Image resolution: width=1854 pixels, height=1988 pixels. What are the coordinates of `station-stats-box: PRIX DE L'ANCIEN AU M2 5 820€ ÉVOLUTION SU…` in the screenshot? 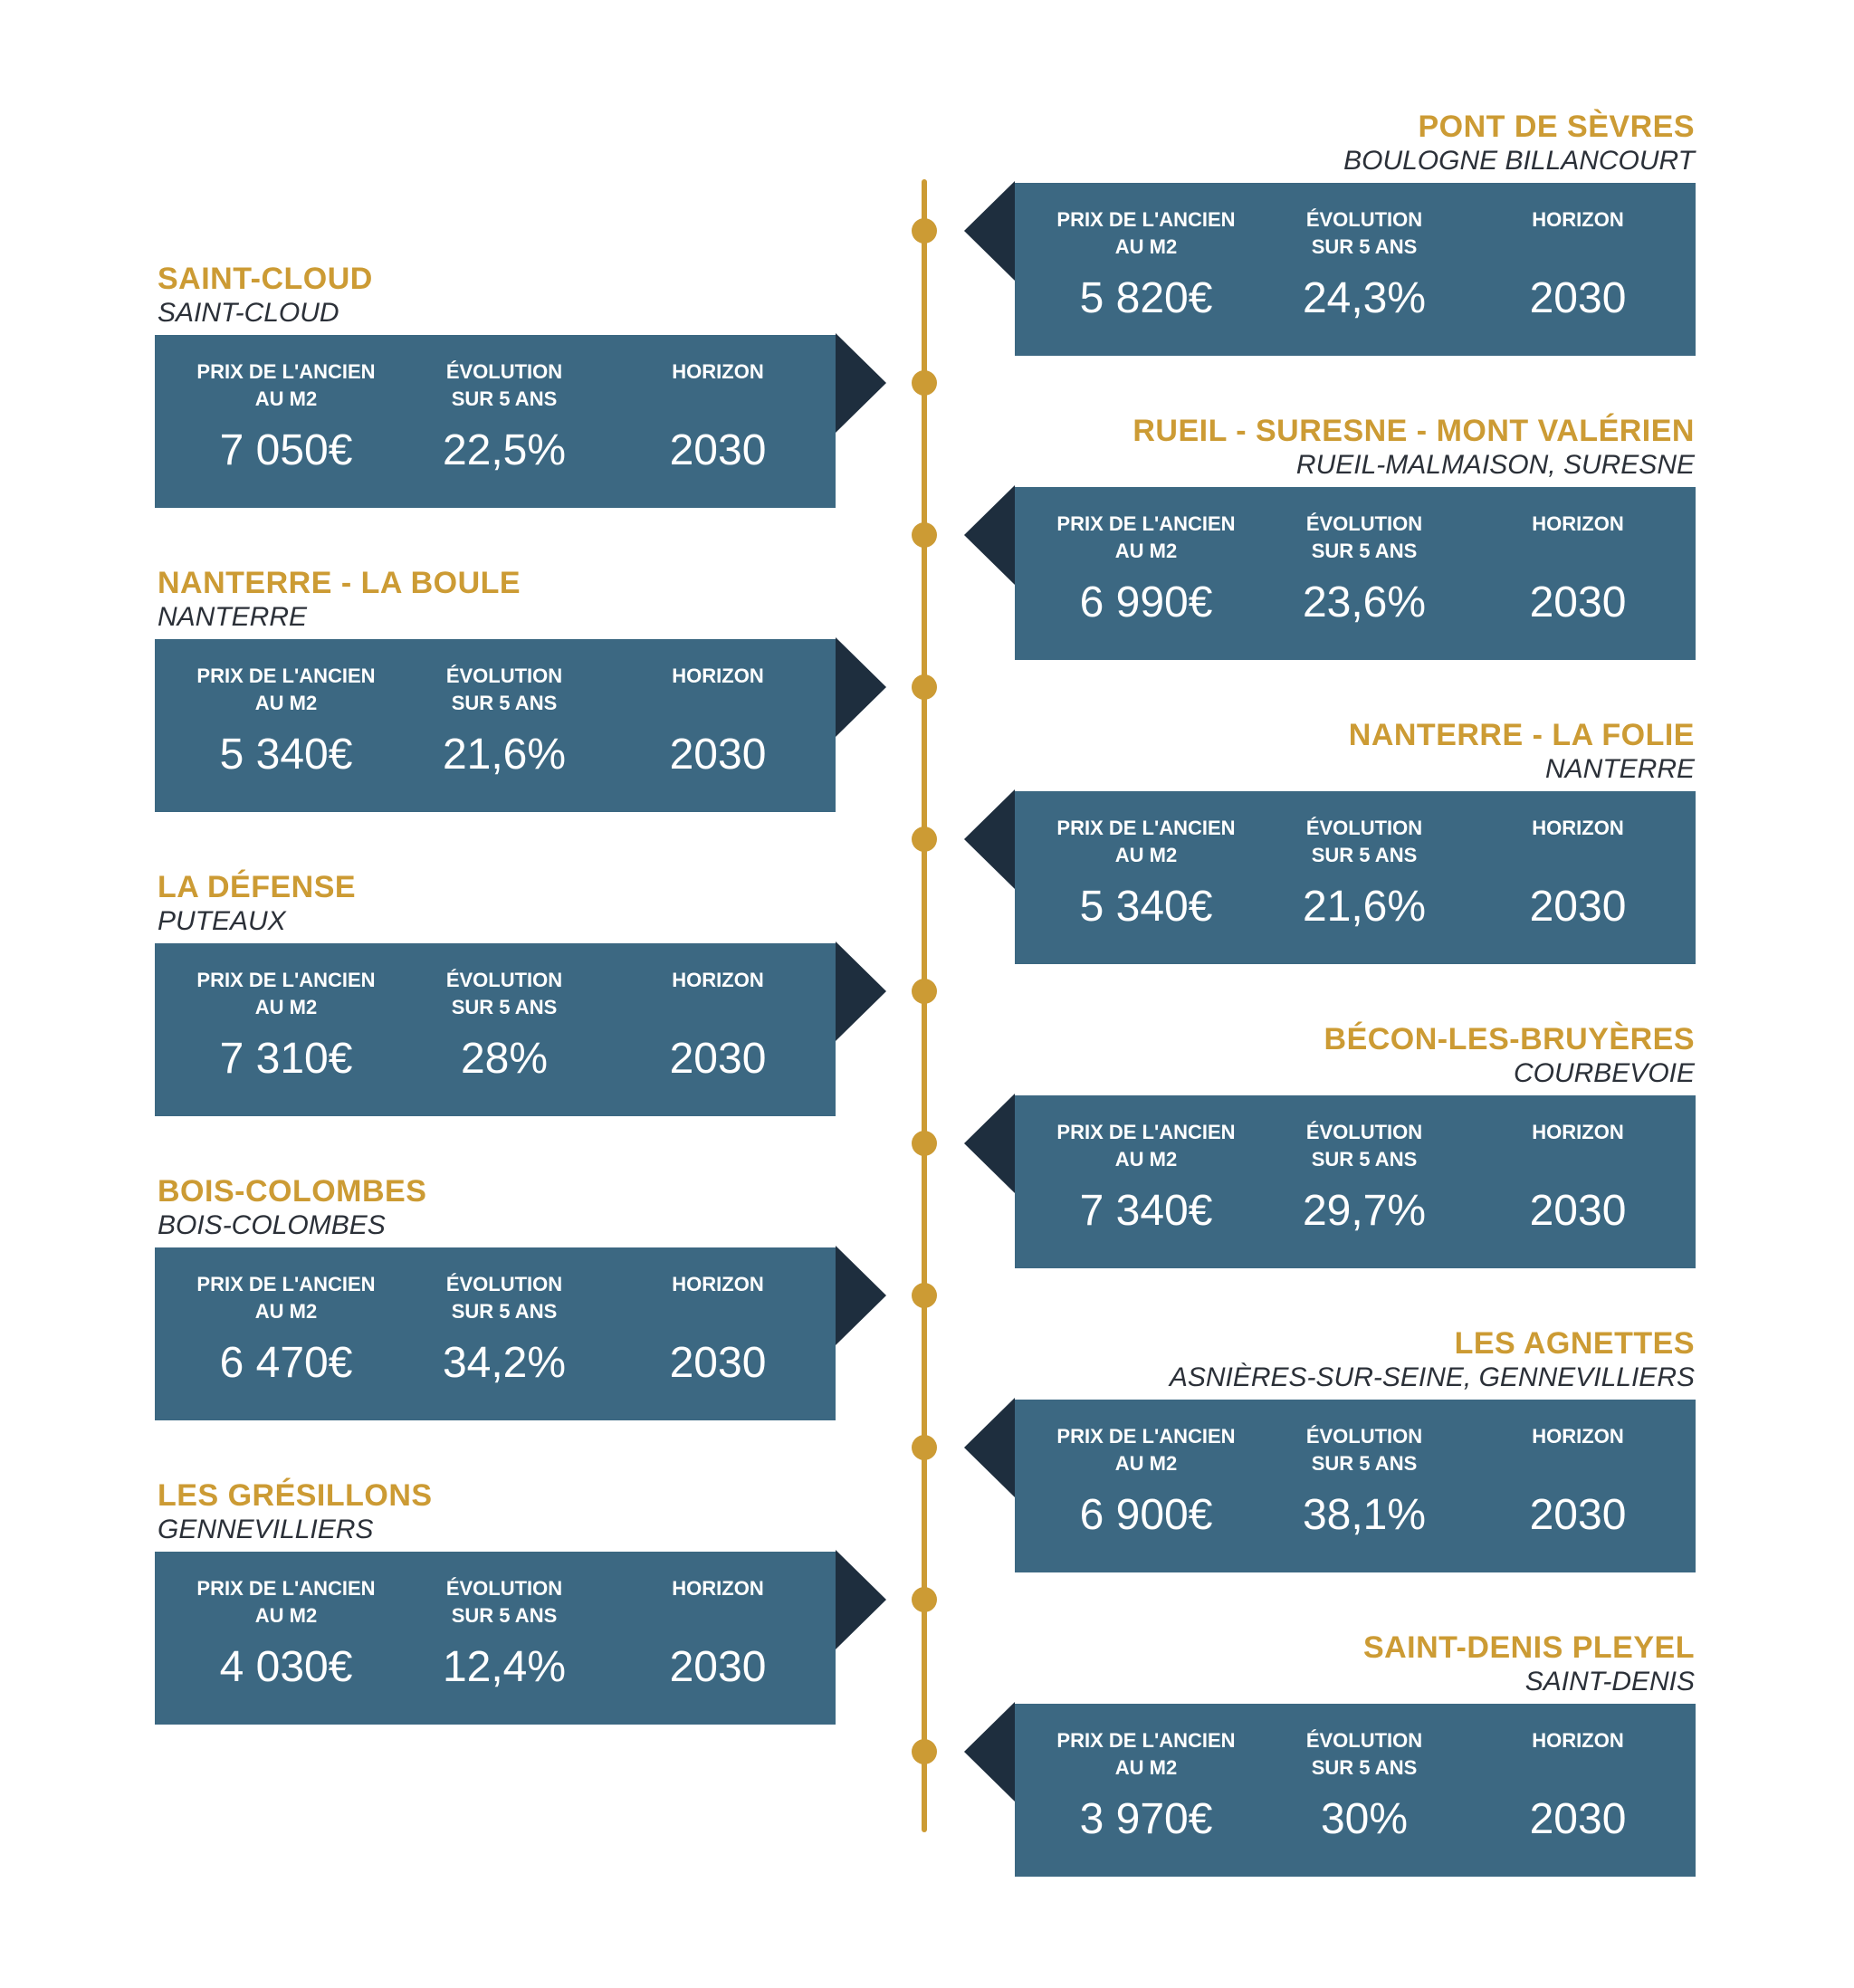 It's located at (1355, 269).